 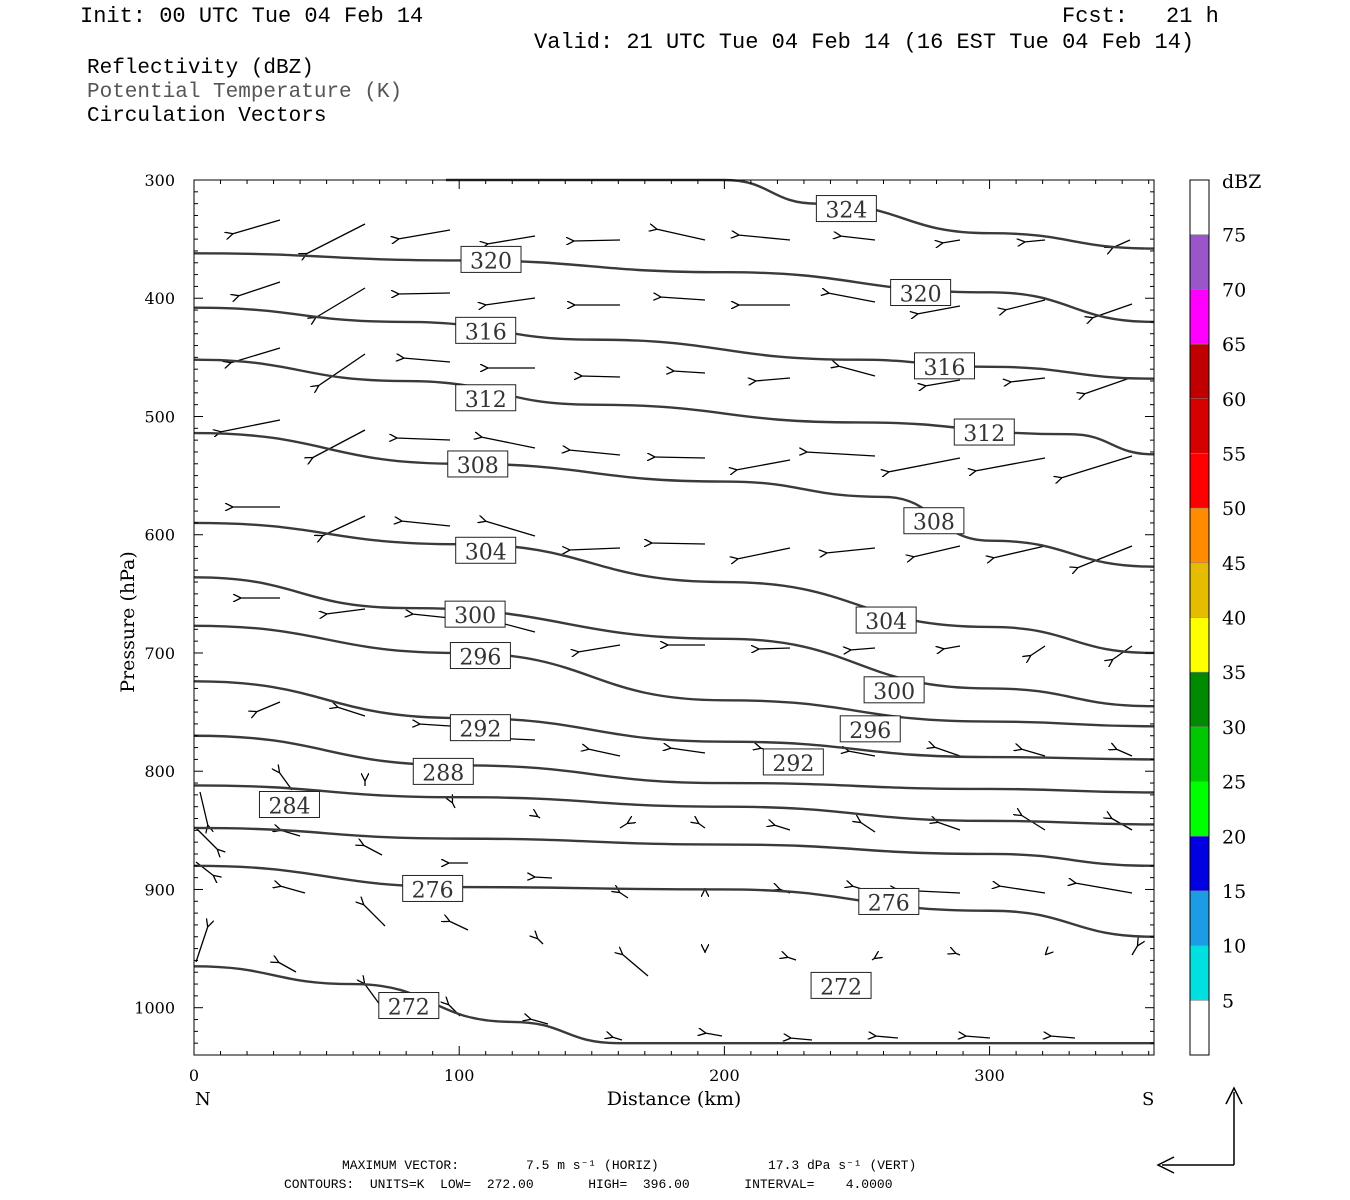 I want to click on colorbar-label: 50, so click(x=1234, y=509).